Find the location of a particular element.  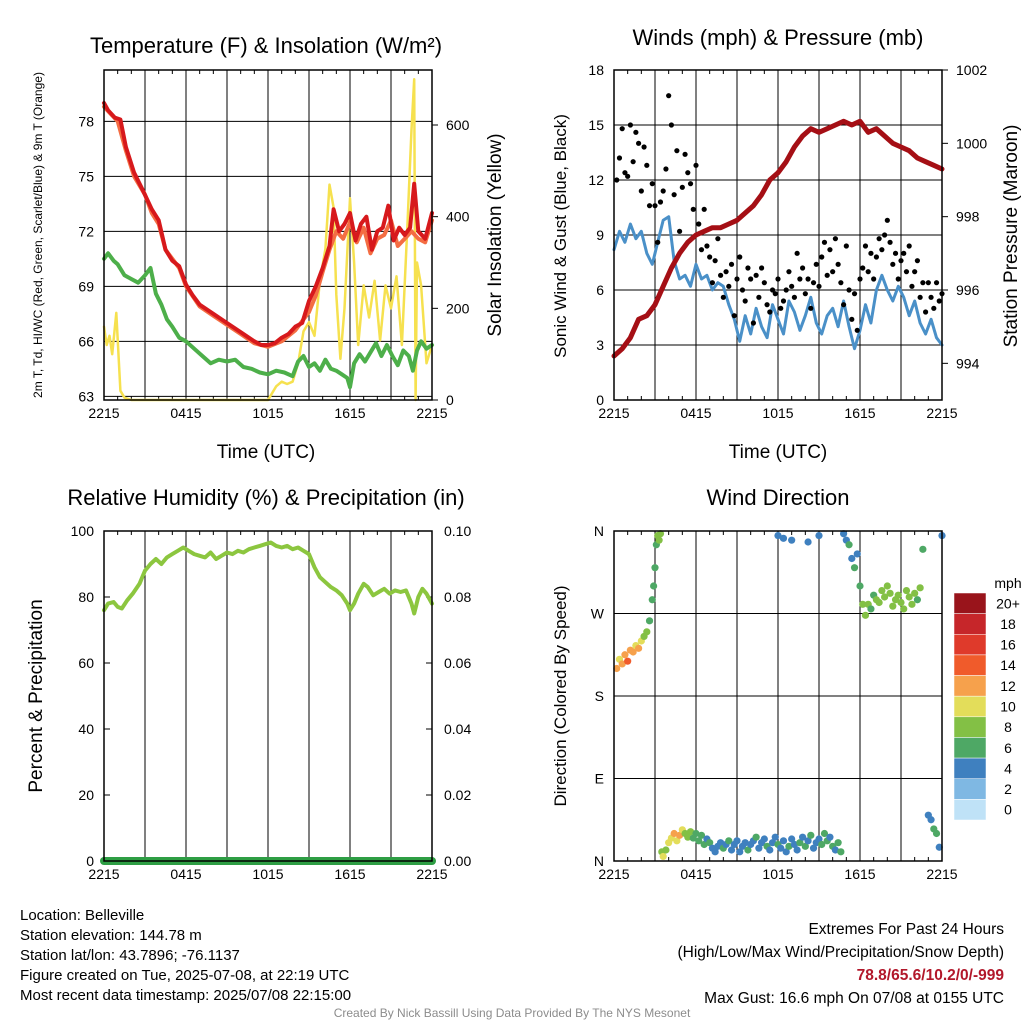

y-tick-label: 0 is located at coordinates (90, 861).